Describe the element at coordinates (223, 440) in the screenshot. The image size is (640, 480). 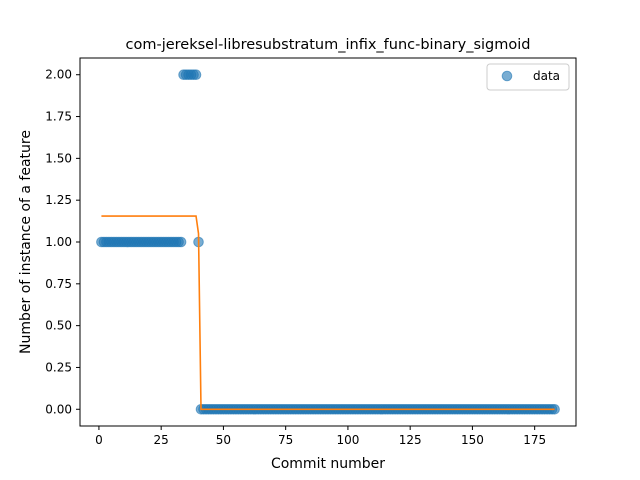
I see `x-tick-label: 50` at that location.